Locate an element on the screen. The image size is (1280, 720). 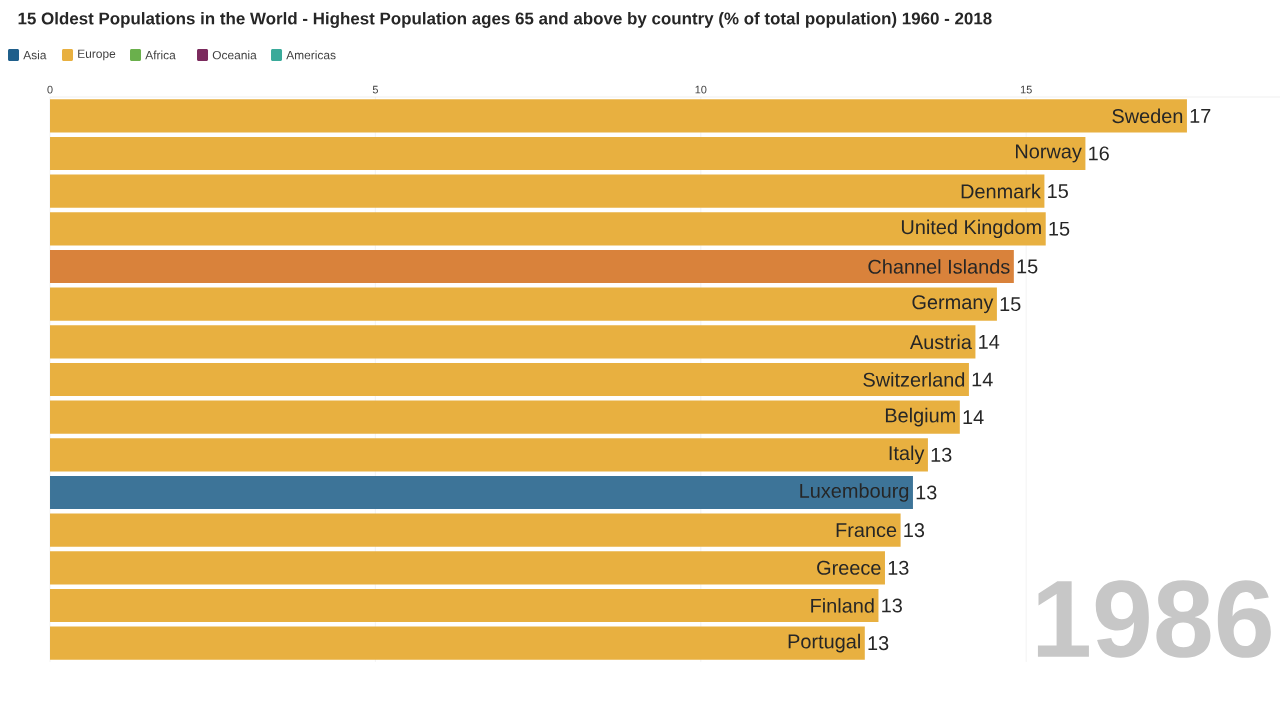
legend-label: Europe is located at coordinates (97, 55).